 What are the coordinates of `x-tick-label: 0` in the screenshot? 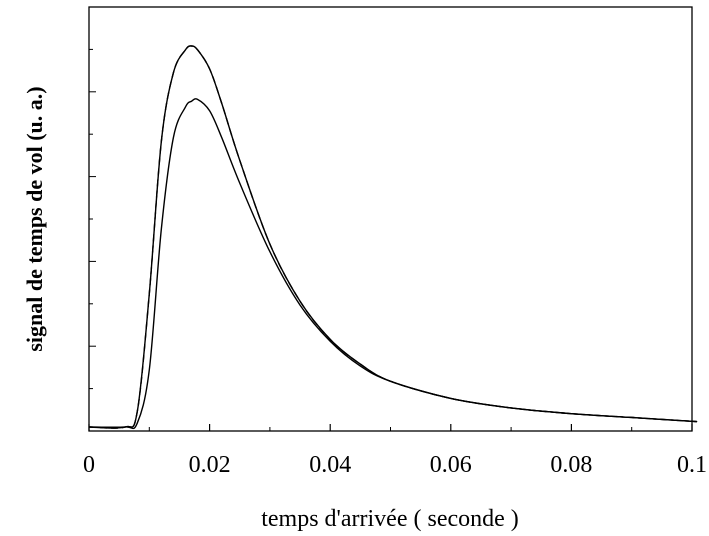 It's located at (89, 465).